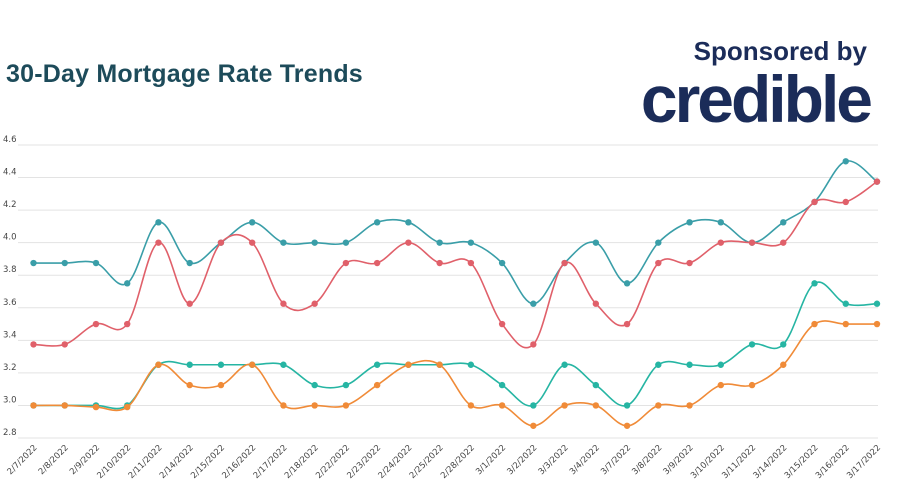  I want to click on y-tick-label: 3.4, so click(10, 335).